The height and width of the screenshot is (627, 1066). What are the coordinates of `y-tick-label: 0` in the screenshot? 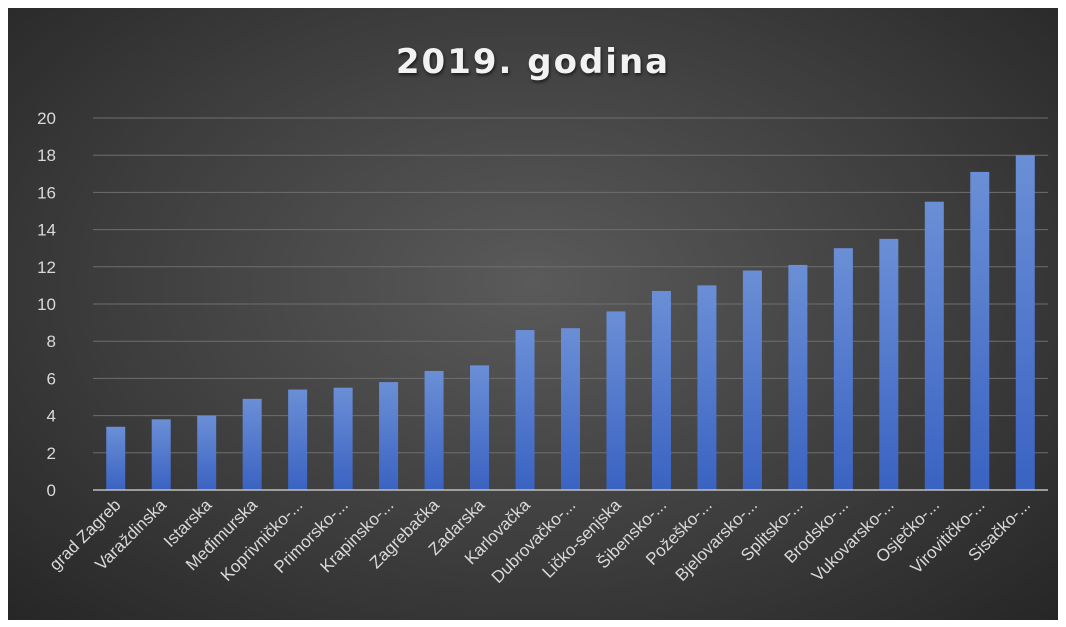 It's located at (51, 490).